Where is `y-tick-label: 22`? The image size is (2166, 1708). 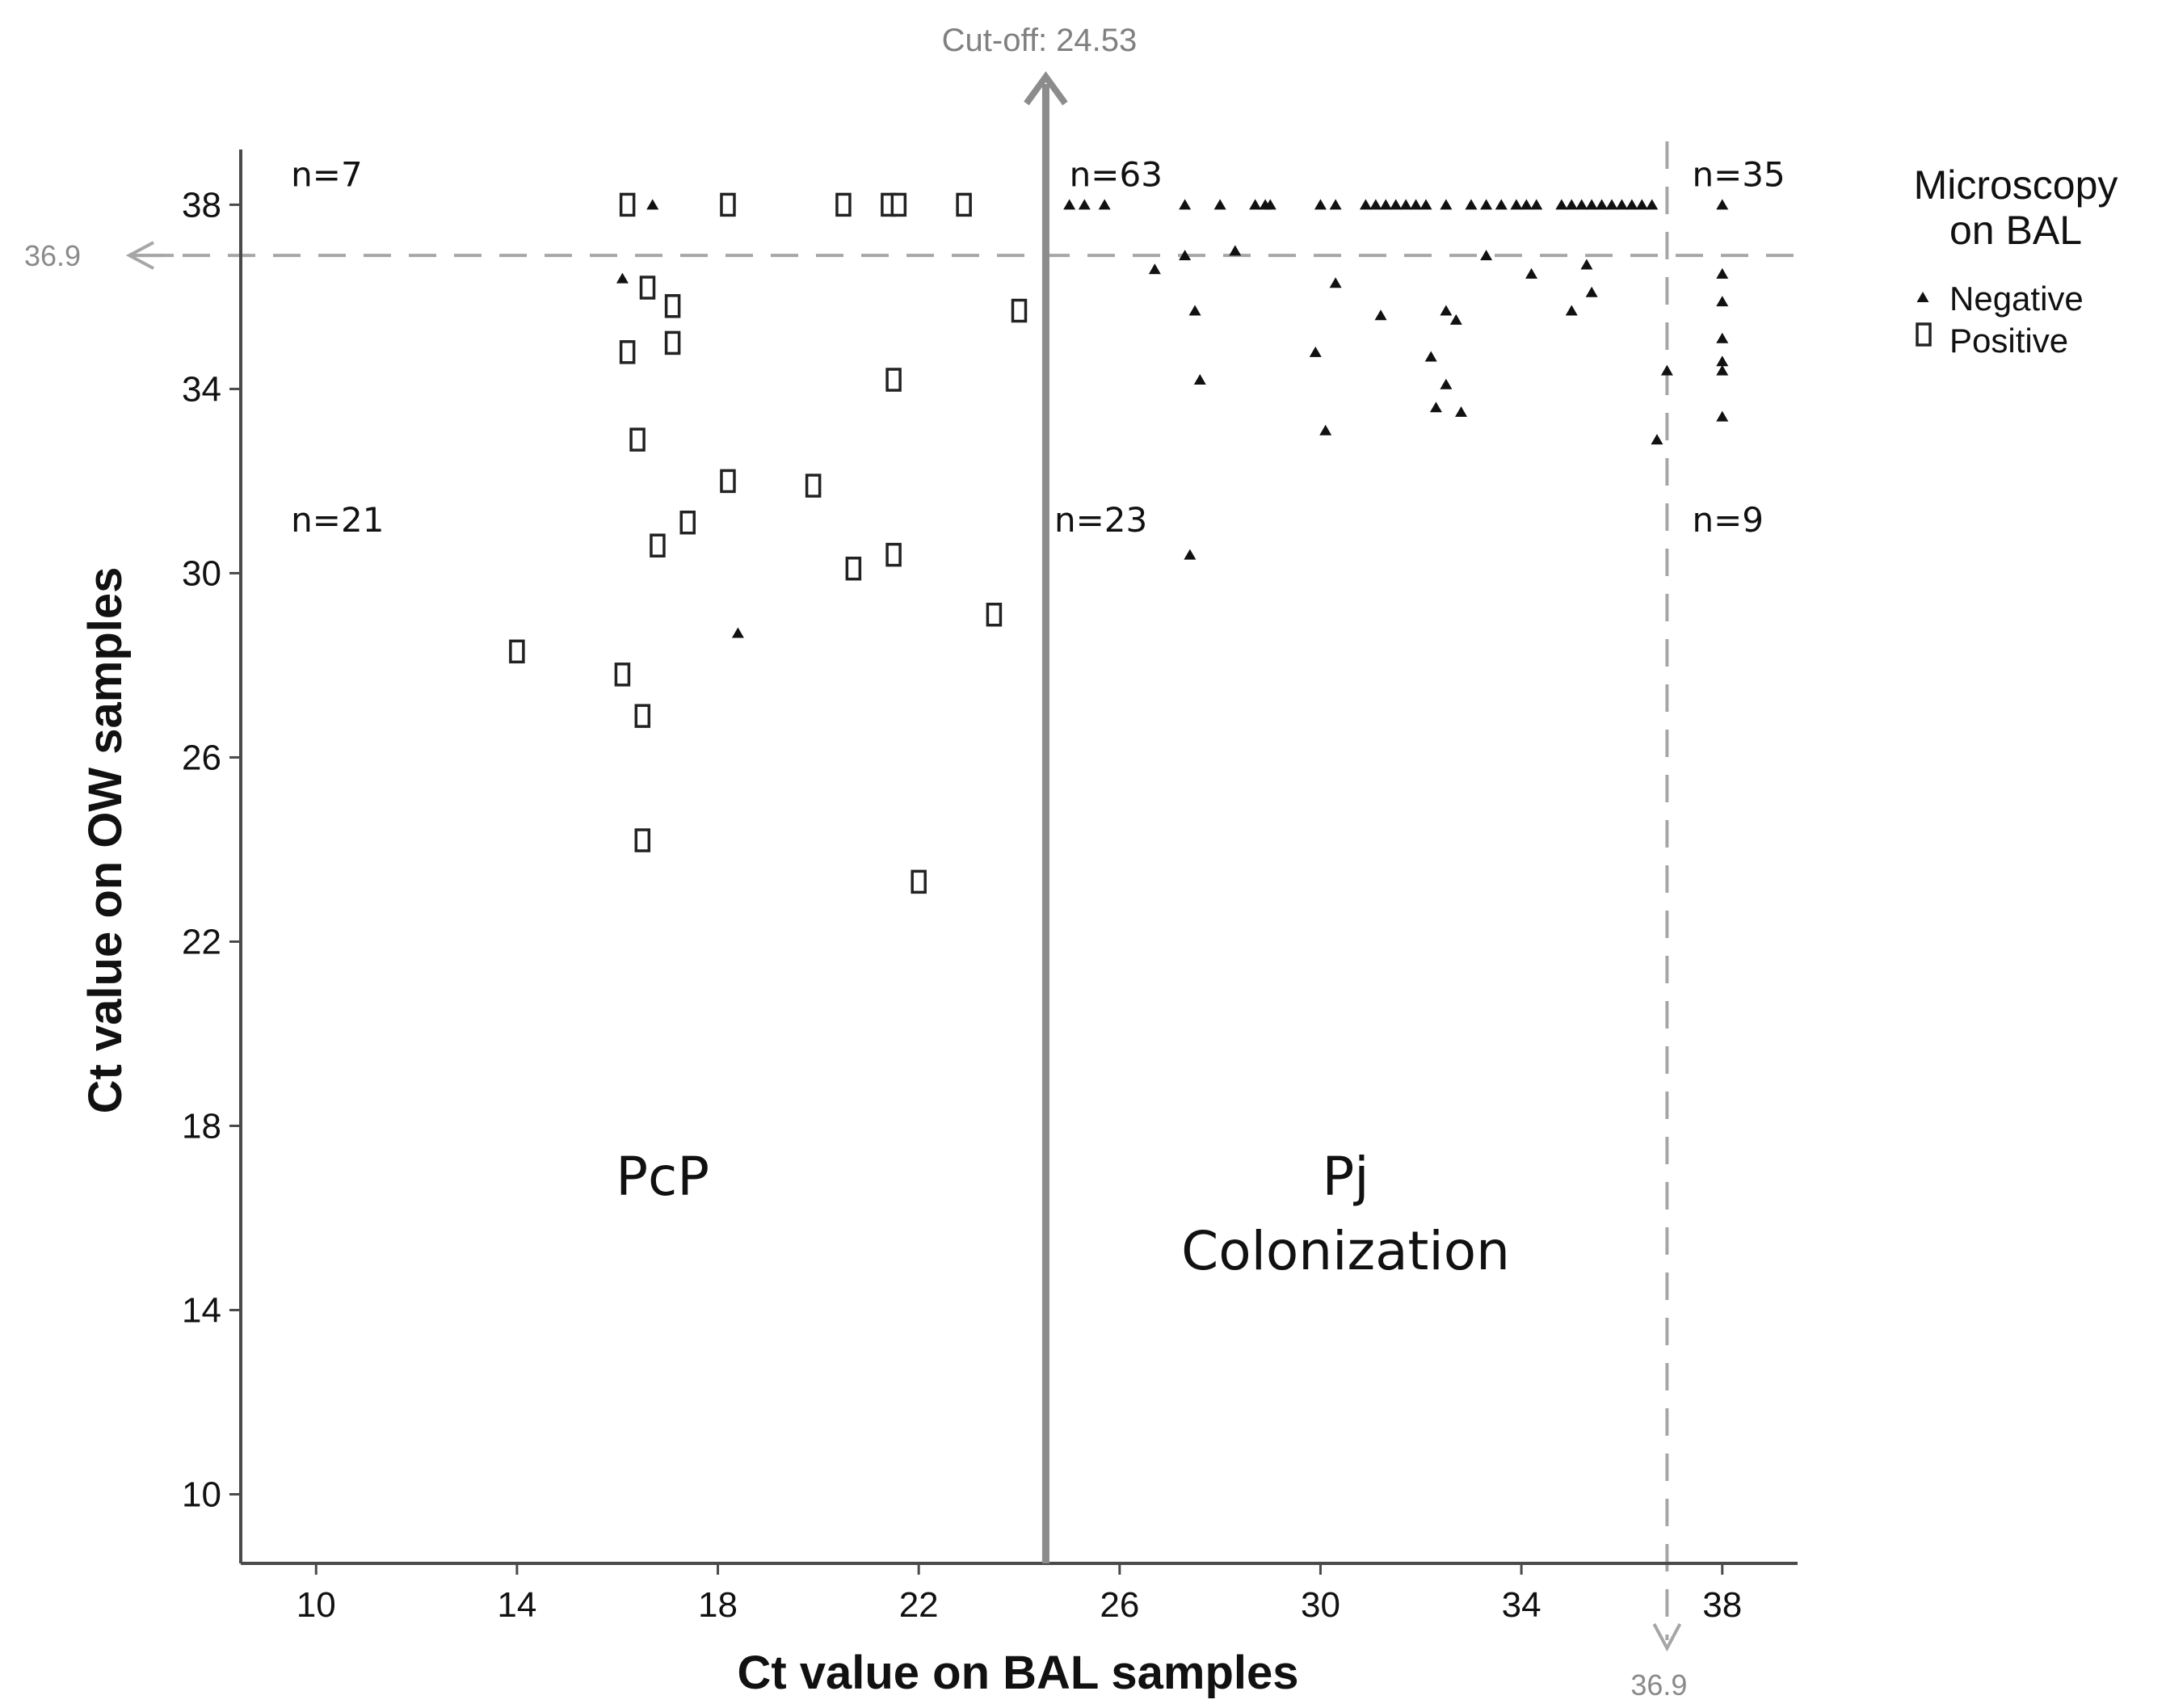
y-tick-label: 22 is located at coordinates (202, 941).